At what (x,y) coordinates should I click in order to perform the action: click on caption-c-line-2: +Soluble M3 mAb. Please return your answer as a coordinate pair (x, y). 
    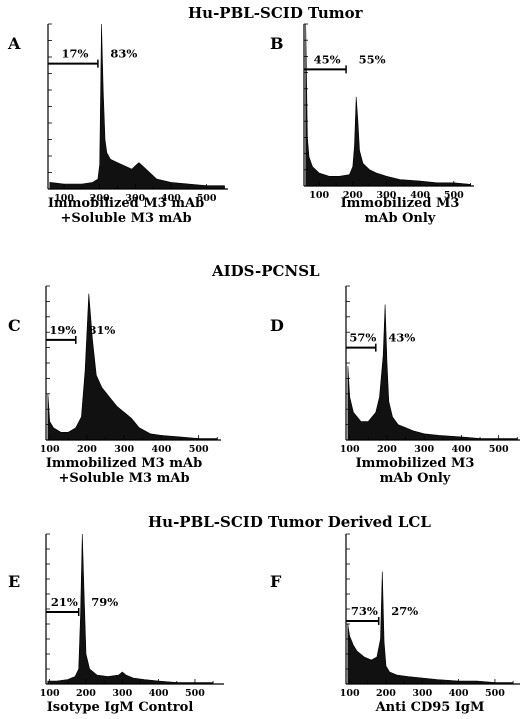
    Looking at the image, I should click on (124, 478).